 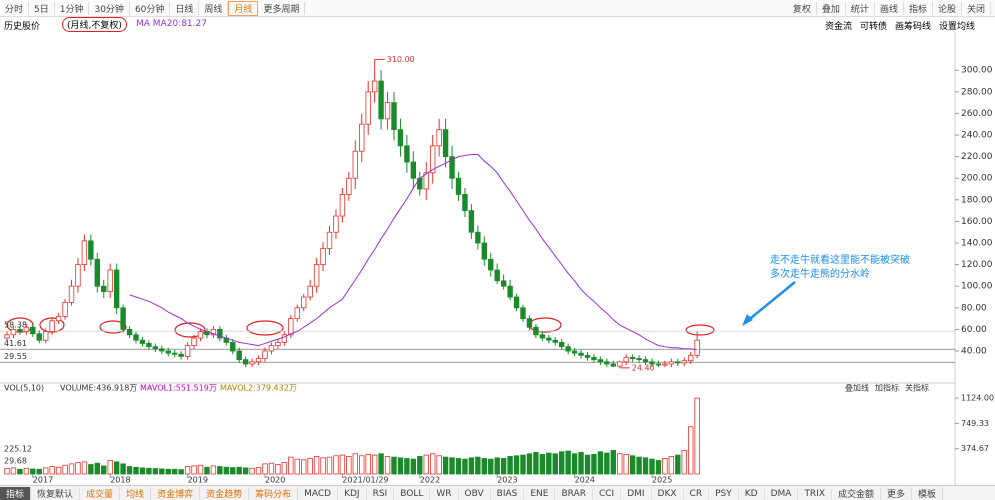 What do you see at coordinates (860, 8) in the screenshot?
I see `tool-button: 统计` at bounding box center [860, 8].